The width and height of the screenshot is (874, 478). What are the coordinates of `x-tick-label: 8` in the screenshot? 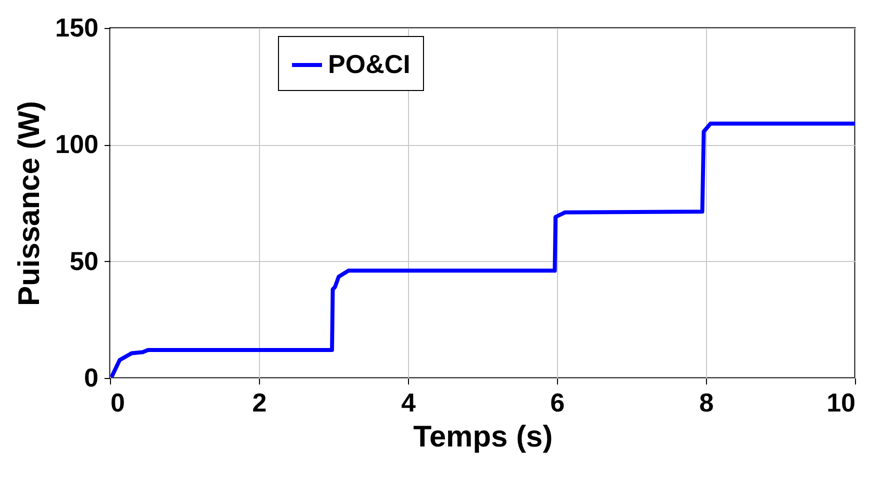 It's located at (706, 403).